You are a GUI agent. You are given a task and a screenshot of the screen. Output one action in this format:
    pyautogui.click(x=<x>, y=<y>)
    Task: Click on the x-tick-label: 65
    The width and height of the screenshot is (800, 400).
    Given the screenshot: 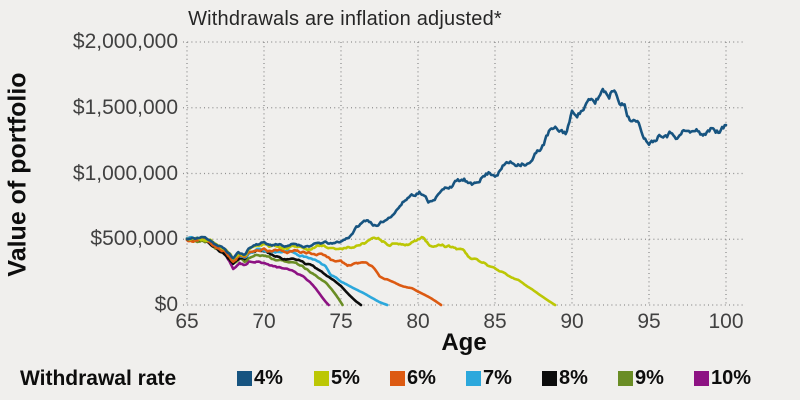 What is the action you would take?
    pyautogui.click(x=187, y=321)
    